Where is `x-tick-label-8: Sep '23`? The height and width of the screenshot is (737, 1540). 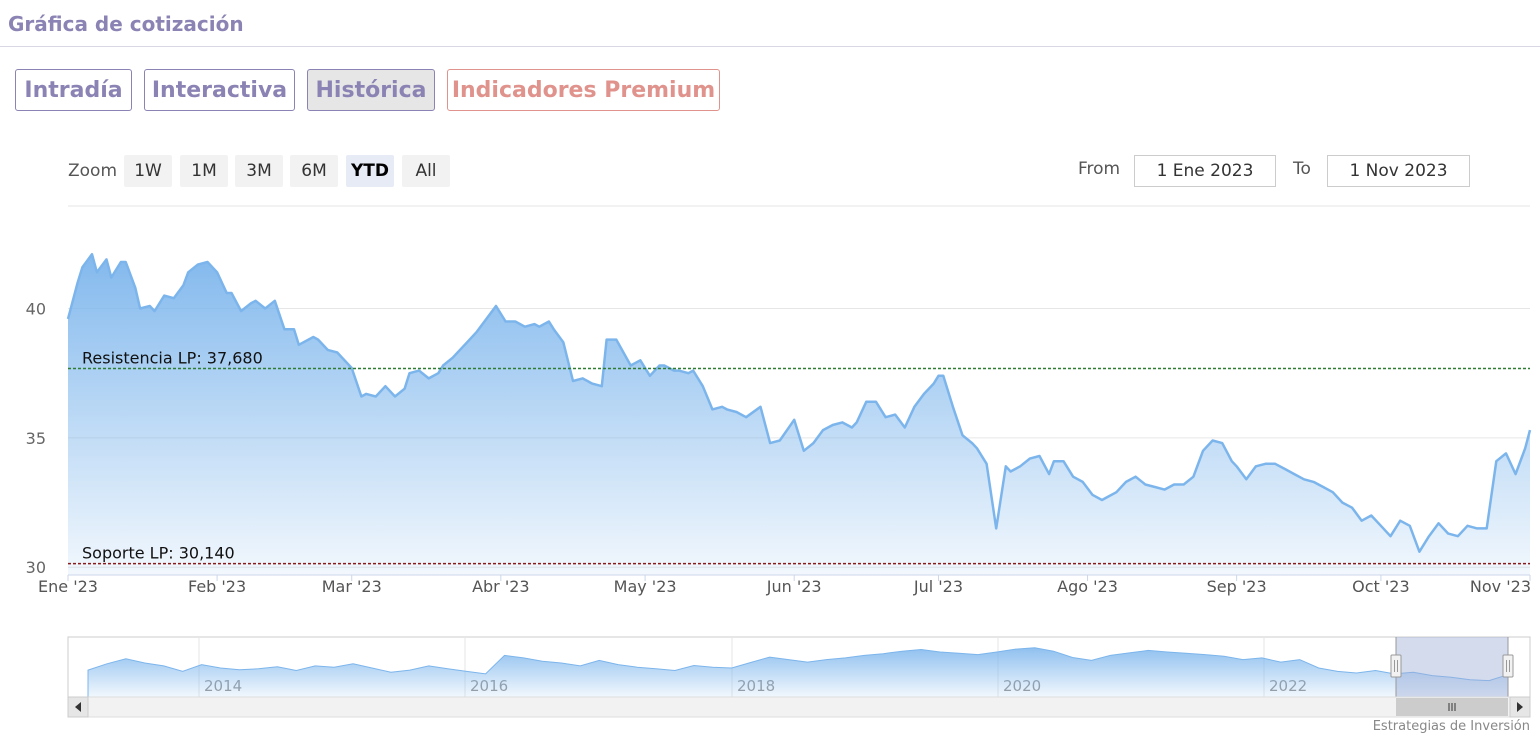
x-tick-label-8: Sep '23 is located at coordinates (1237, 586).